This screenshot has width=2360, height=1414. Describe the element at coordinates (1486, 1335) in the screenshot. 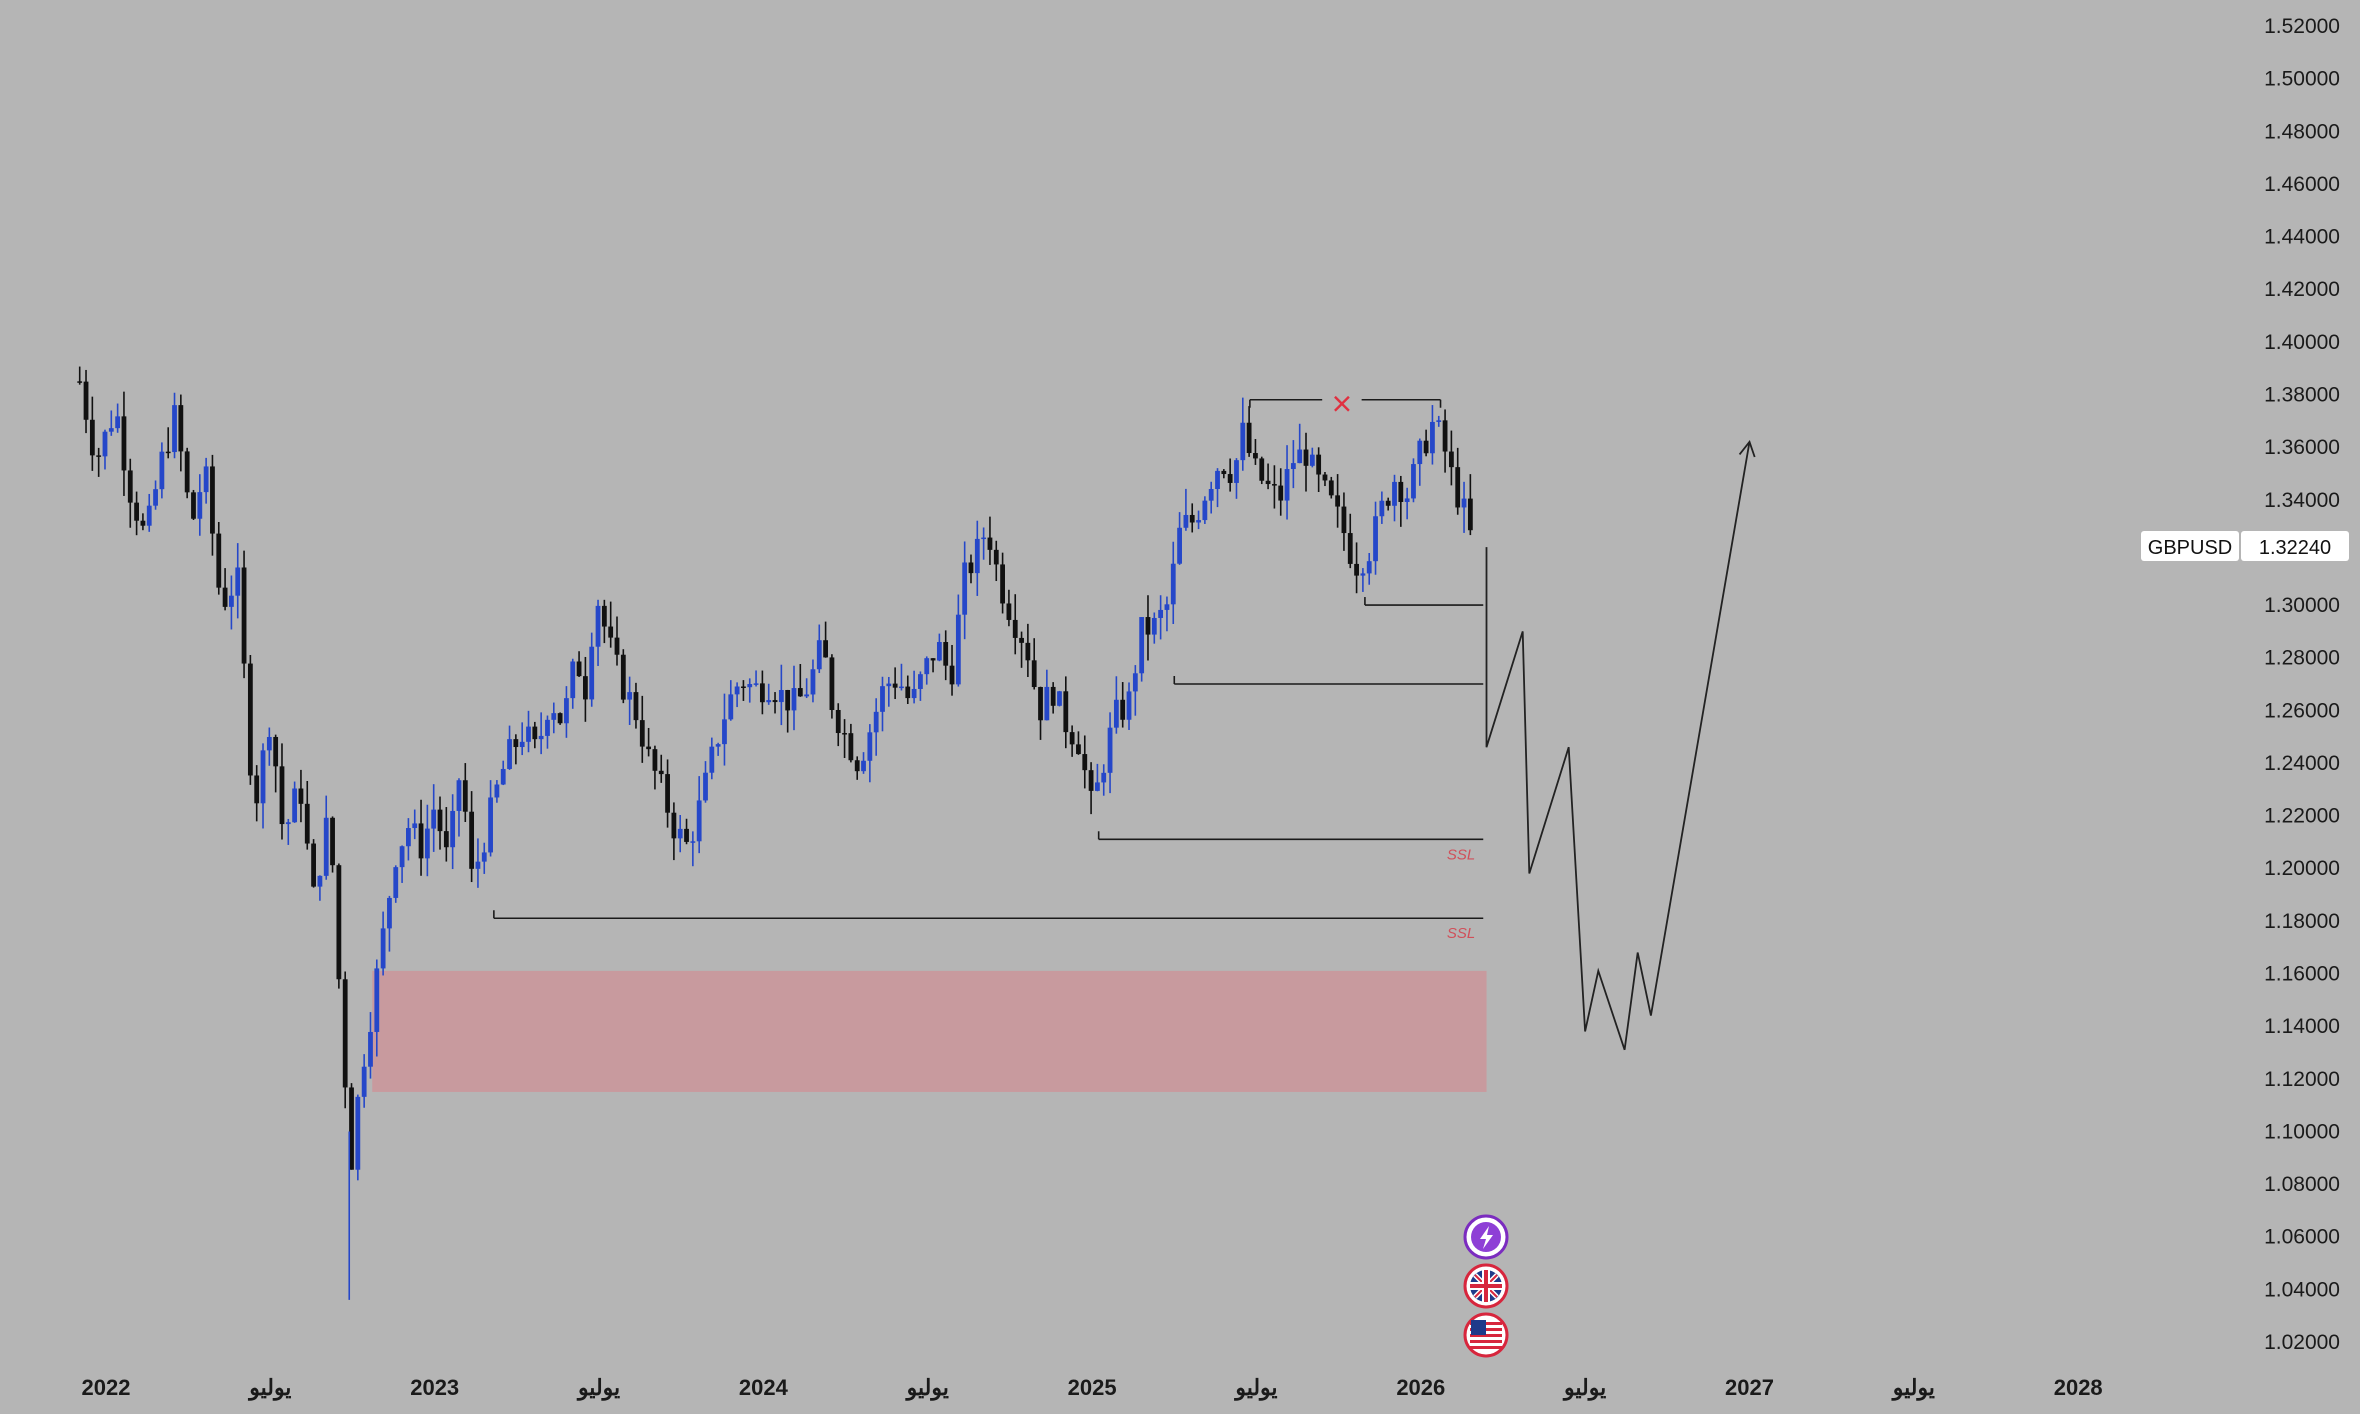

I see `us-flag-icon` at that location.